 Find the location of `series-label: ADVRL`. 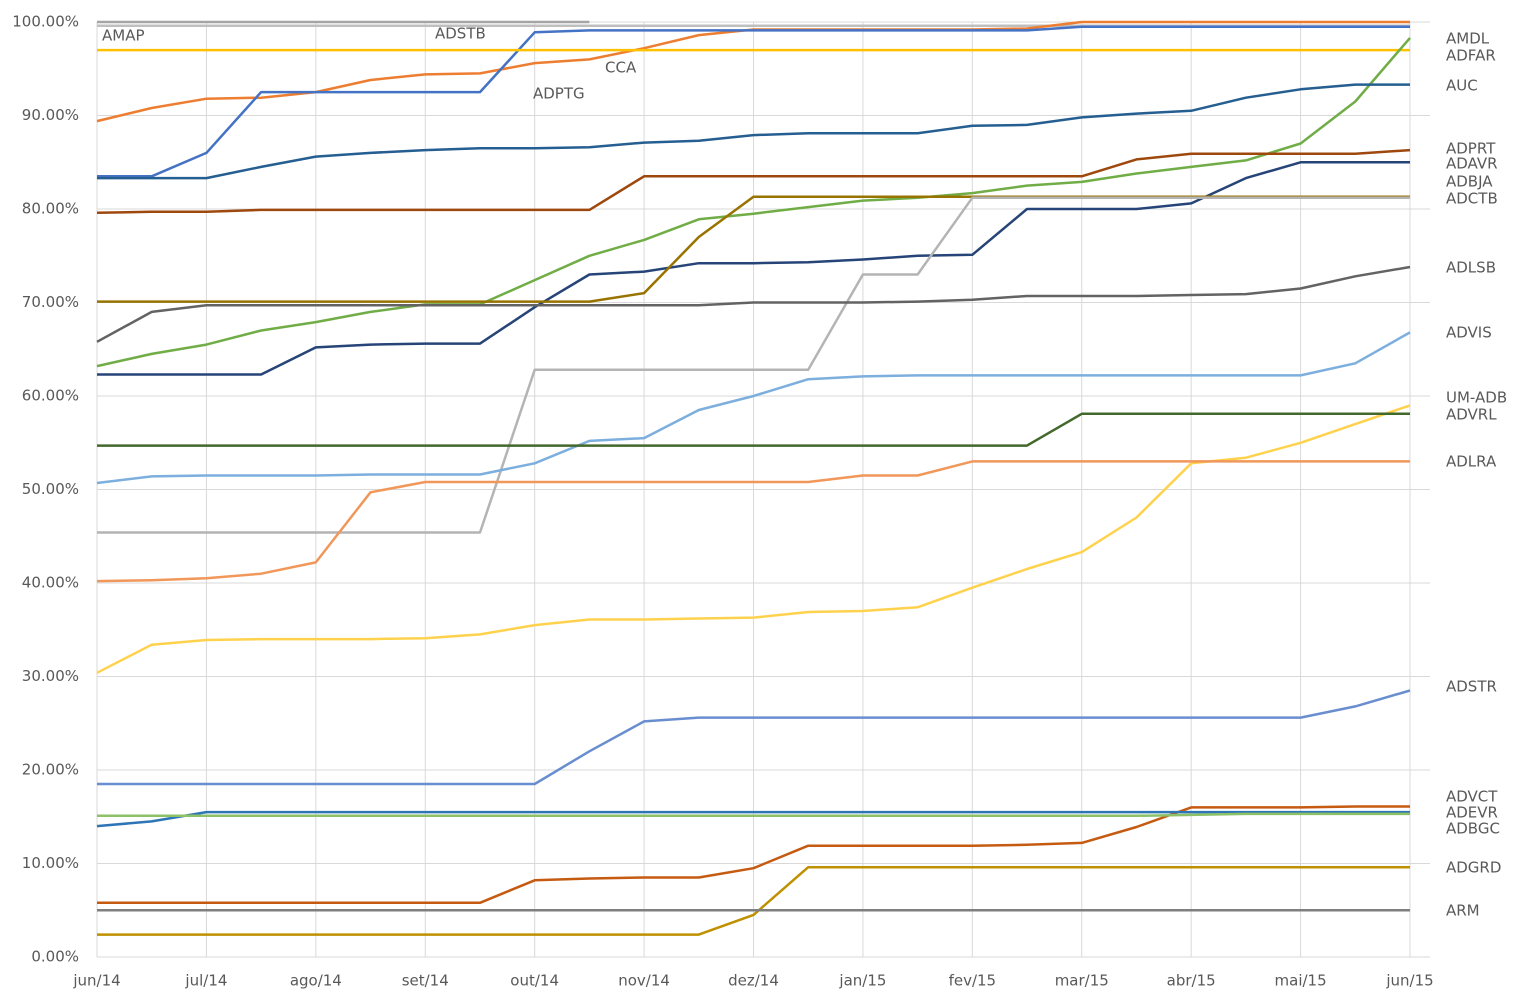

series-label: ADVRL is located at coordinates (1471, 415).